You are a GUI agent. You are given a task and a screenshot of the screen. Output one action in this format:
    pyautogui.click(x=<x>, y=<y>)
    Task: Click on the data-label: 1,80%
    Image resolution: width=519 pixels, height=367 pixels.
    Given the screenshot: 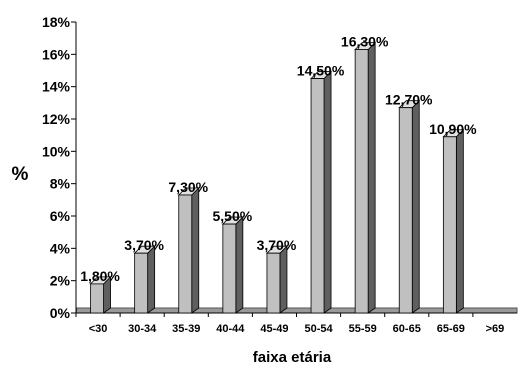 What is the action you would take?
    pyautogui.click(x=100, y=276)
    